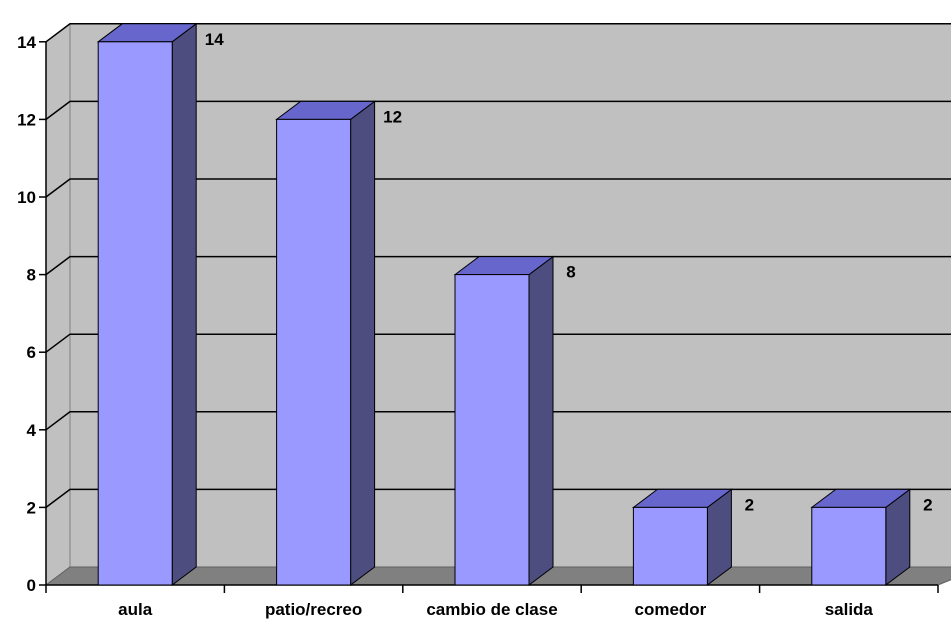  Describe the element at coordinates (31, 275) in the screenshot. I see `y-tick-label: 8` at that location.